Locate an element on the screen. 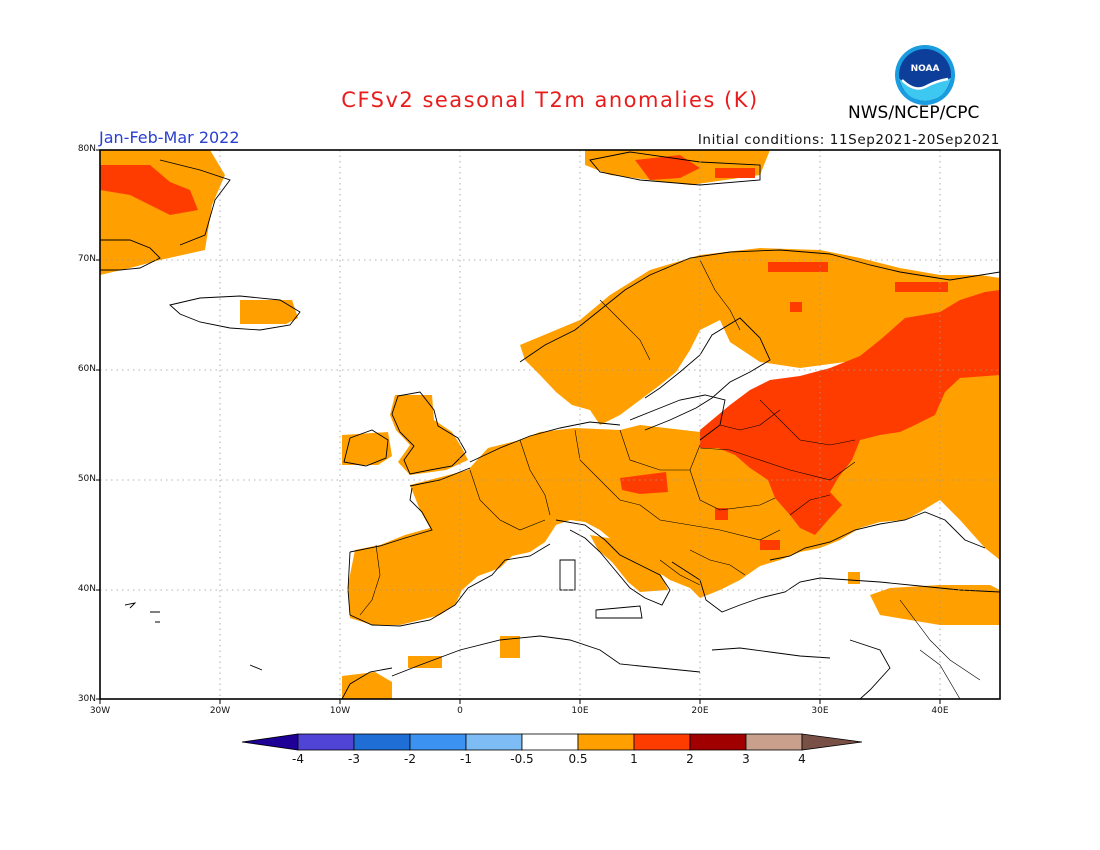 This screenshot has height=850, width=1100. colorbar-tick-label: -4 is located at coordinates (298, 759).